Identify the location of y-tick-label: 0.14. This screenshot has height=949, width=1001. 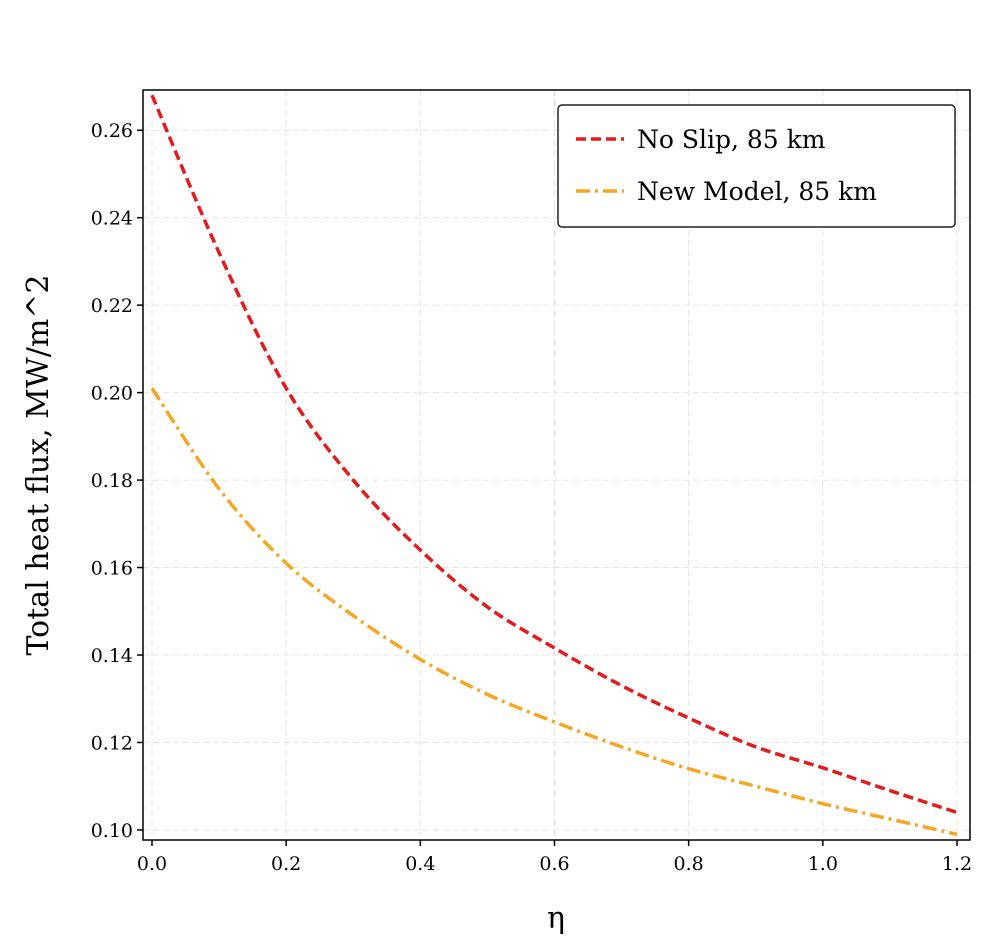
(112, 656).